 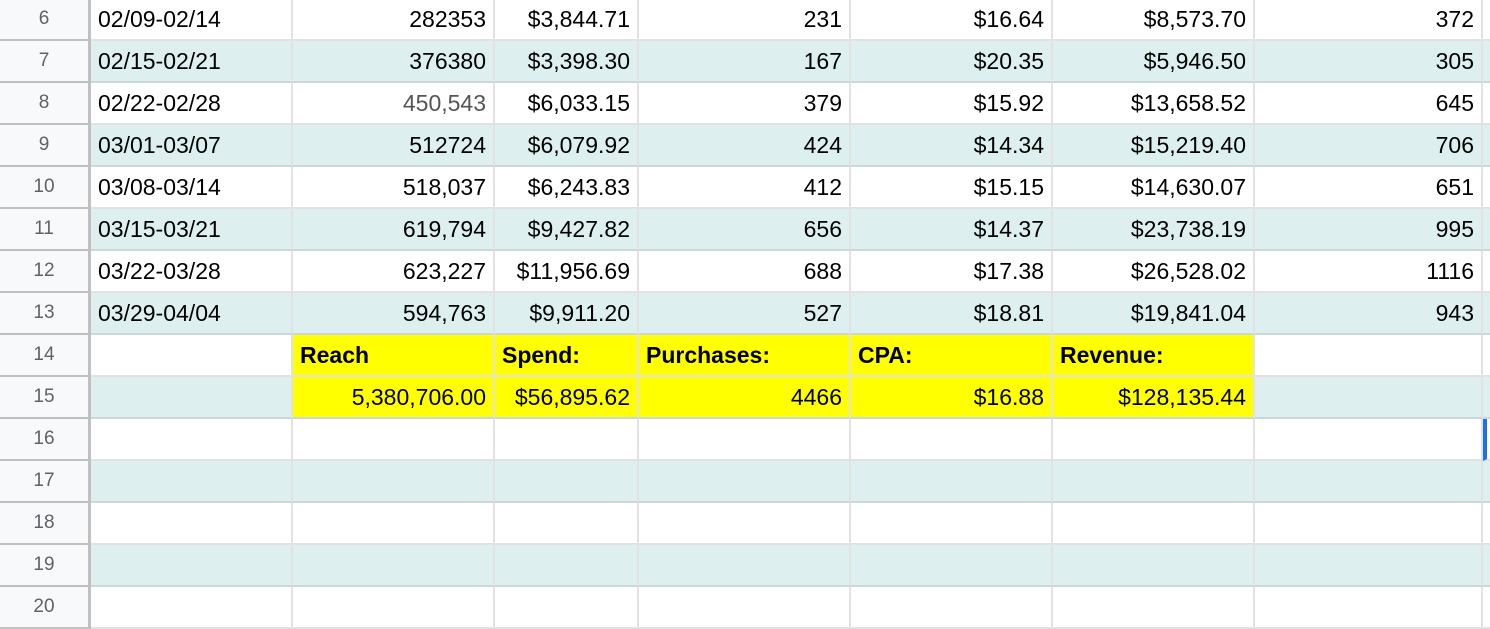 I want to click on cell: $128,135.44, so click(x=1154, y=398).